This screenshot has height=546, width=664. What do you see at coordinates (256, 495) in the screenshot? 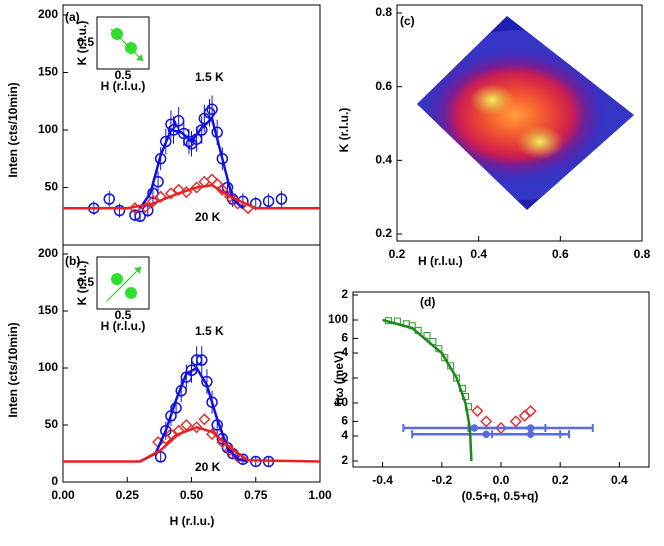
I see `x-tick-label: 0.75` at bounding box center [256, 495].